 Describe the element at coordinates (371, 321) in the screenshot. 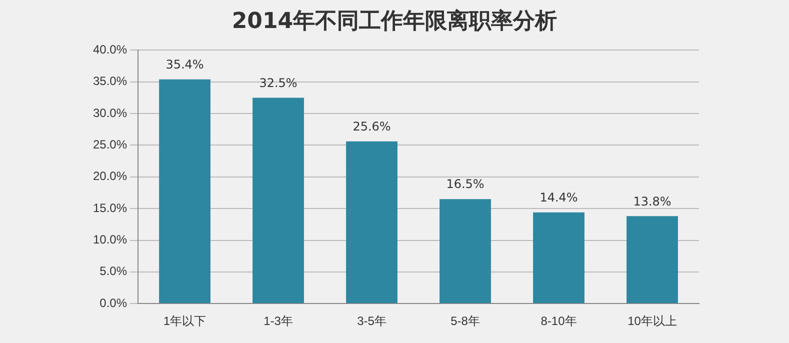

I see `x-tick-label: 3-5年` at that location.